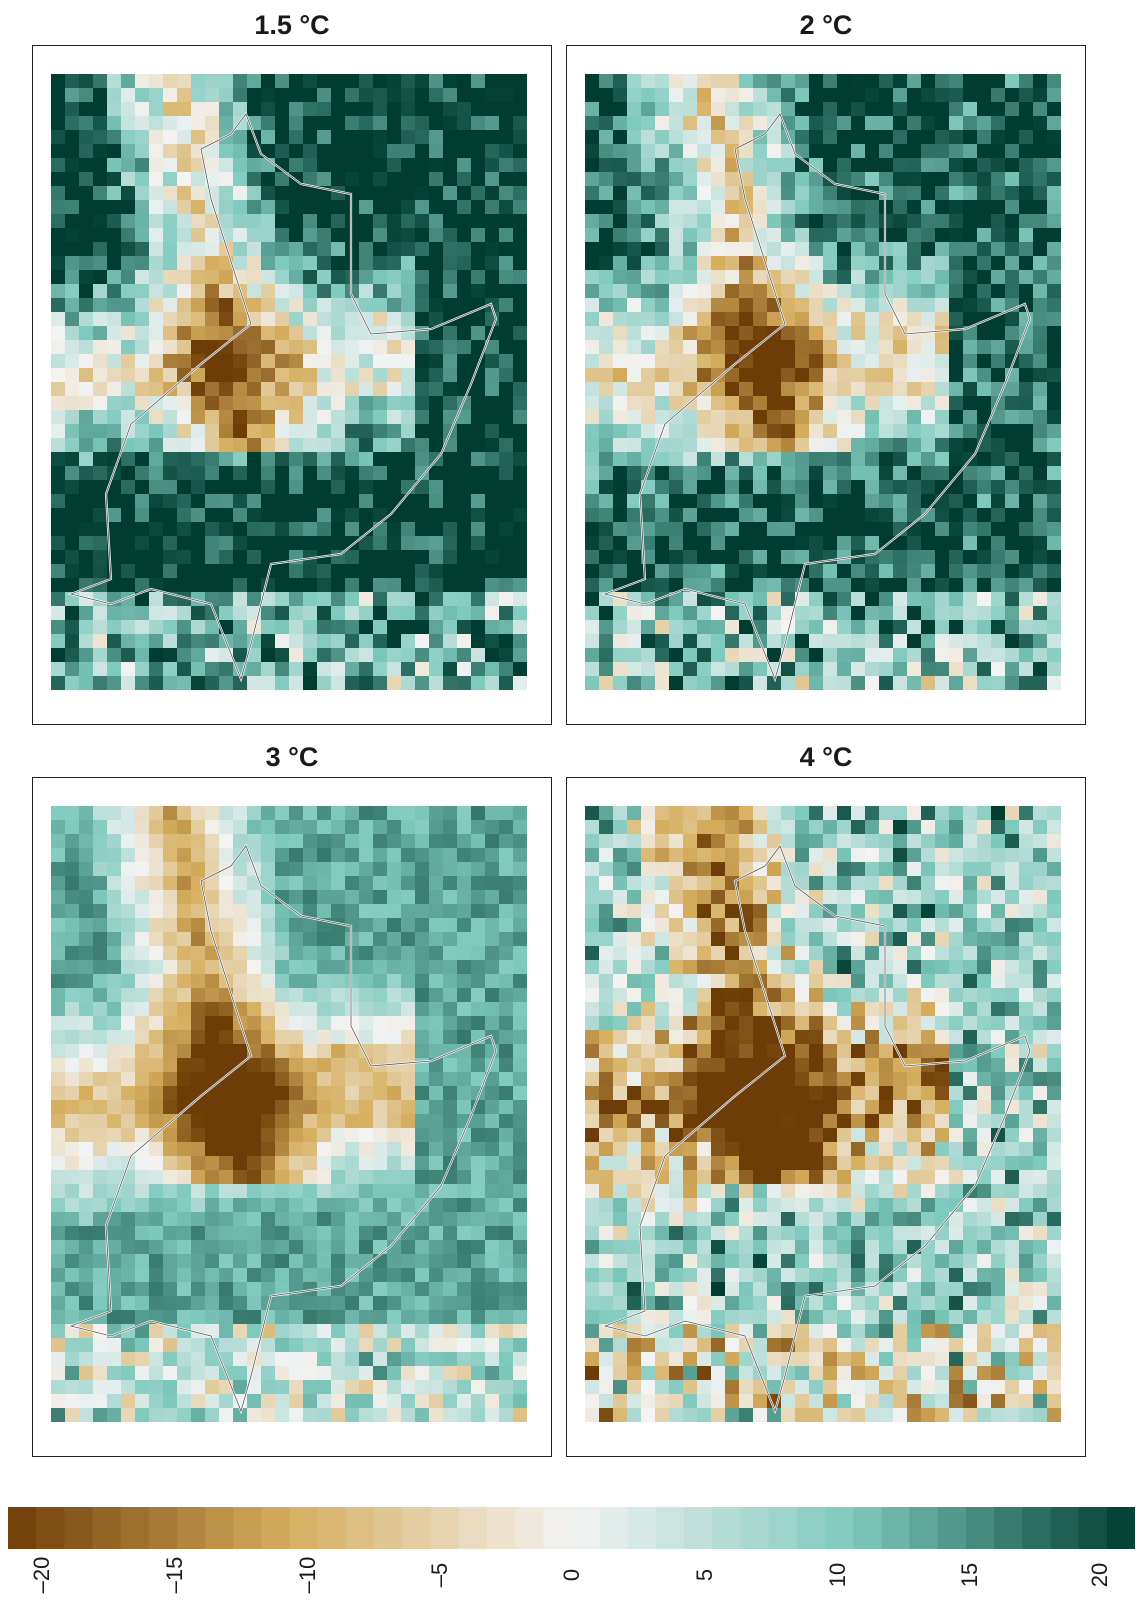  I want to click on panel-title-3: 3 °C, so click(292, 757).